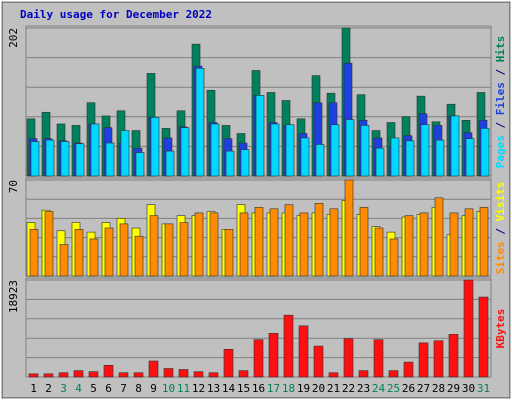 The height and width of the screenshot is (400, 512). I want to click on x-tick-label: 29, so click(453, 388).